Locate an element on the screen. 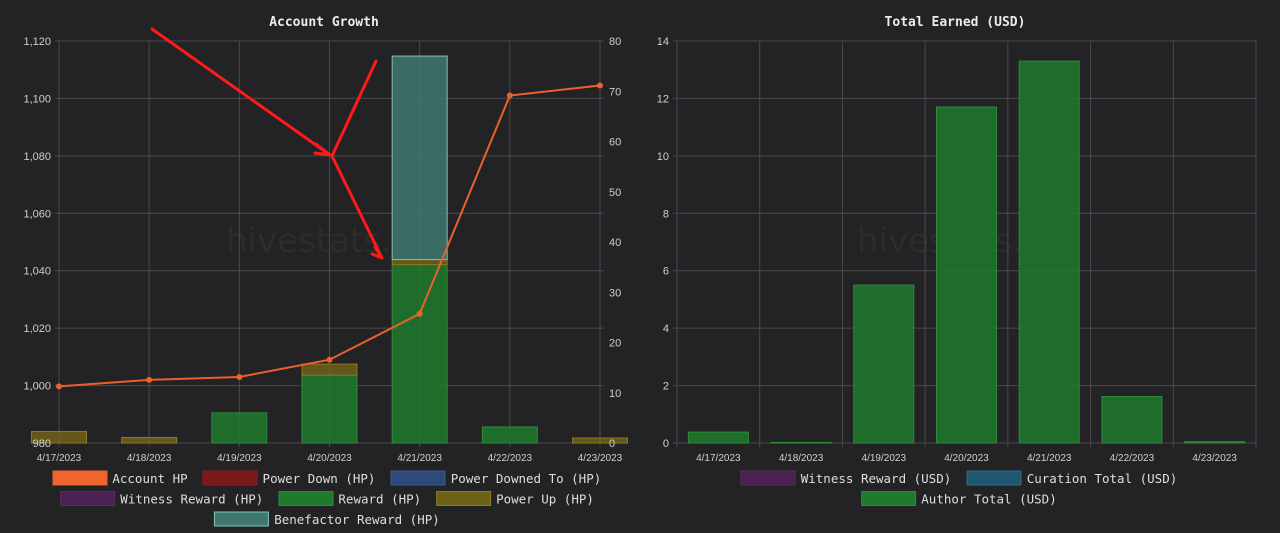 Image resolution: width=1280 pixels, height=533 pixels. y-tick-label: 14 is located at coordinates (663, 42).